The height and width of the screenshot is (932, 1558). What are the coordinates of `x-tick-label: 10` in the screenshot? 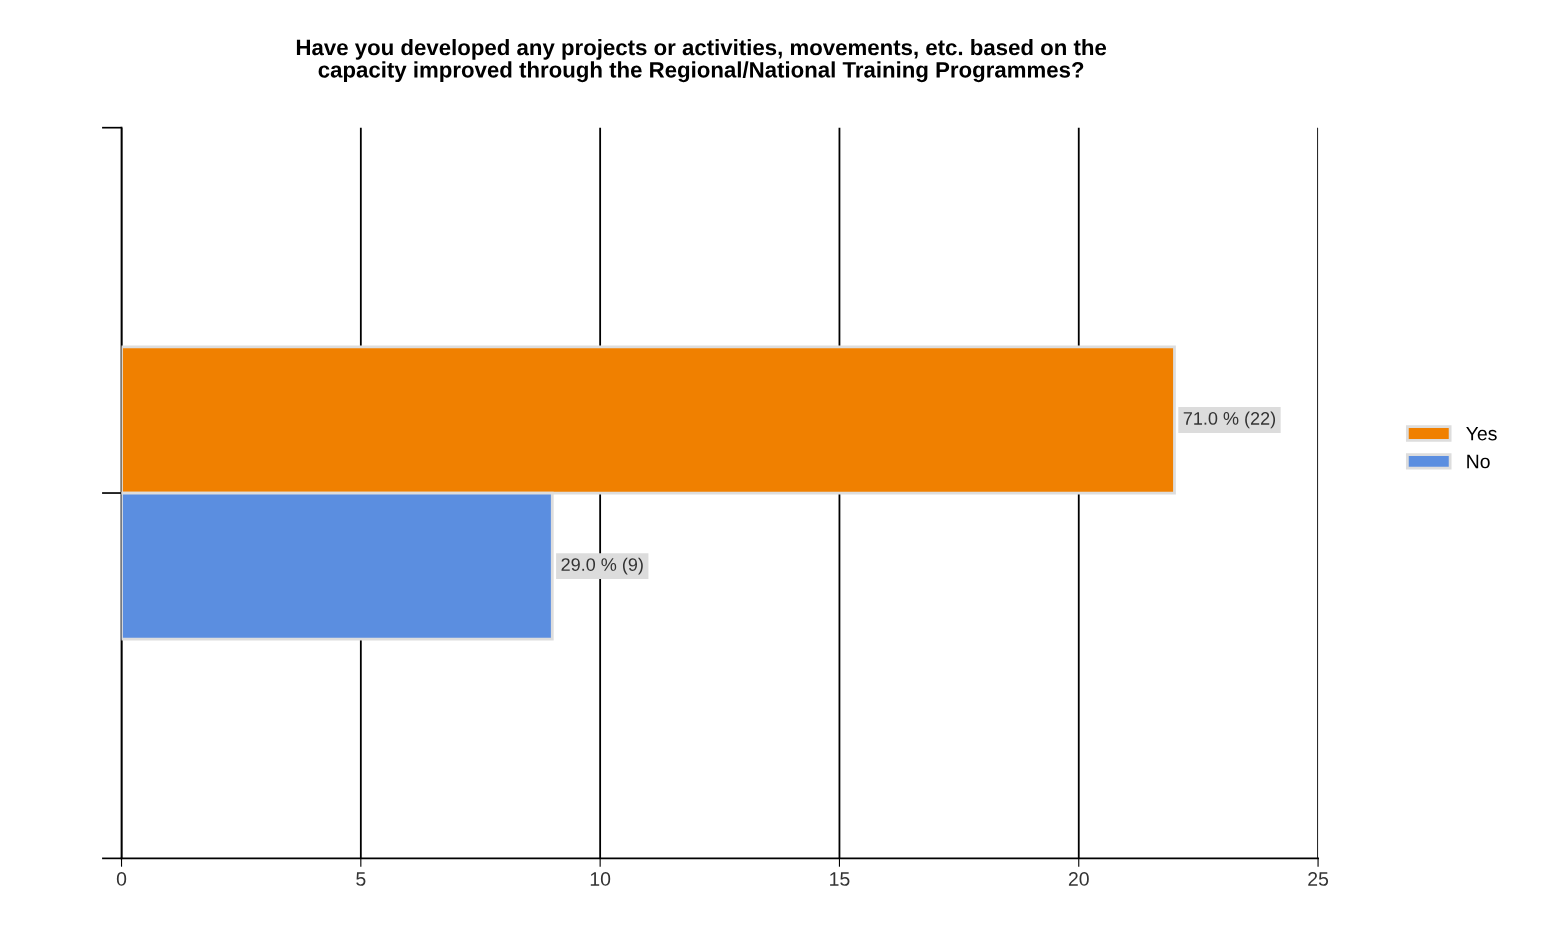 It's located at (600, 879).